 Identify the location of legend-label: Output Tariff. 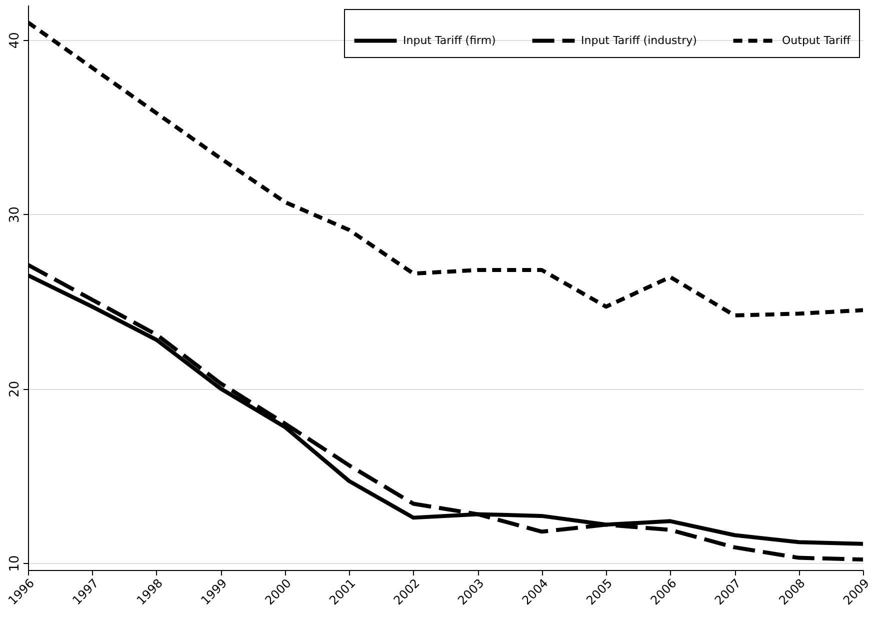
(816, 40).